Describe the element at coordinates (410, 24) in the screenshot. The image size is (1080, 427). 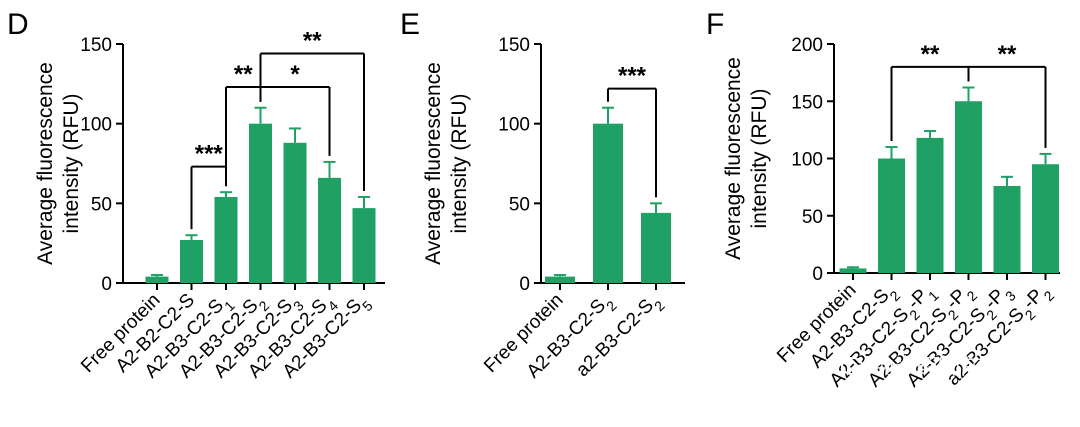
I see `panel-letter: E` at that location.